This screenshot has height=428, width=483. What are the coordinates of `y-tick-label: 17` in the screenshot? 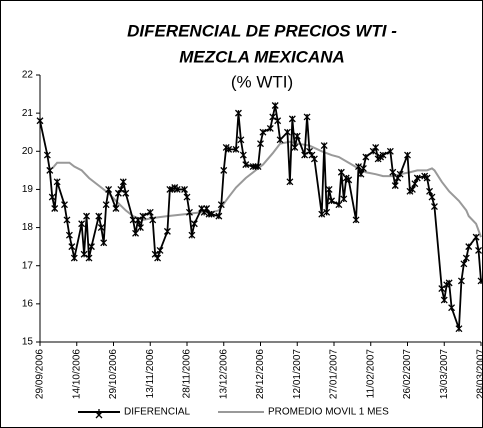 It's located at (28, 265).